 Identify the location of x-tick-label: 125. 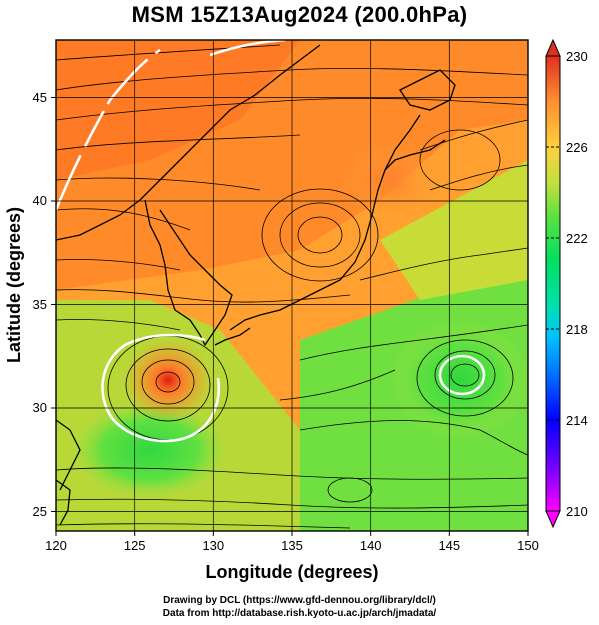
(135, 545).